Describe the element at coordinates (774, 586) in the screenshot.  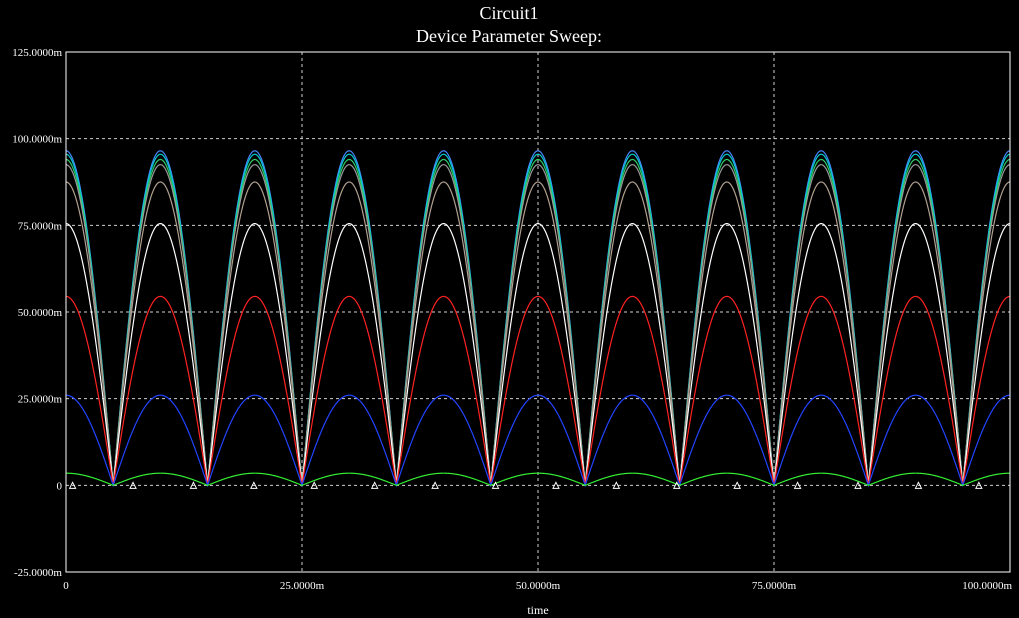
I see `x-tick-label-3: 75.0000m` at that location.